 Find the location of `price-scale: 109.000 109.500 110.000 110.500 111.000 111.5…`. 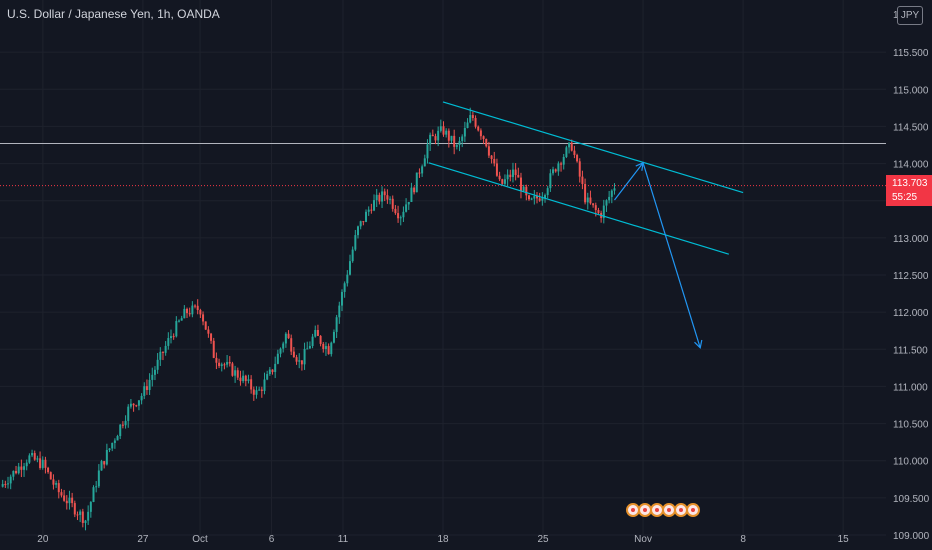

price-scale: 109.000 109.500 110.000 110.500 111.000 111.5… is located at coordinates (911, 295).